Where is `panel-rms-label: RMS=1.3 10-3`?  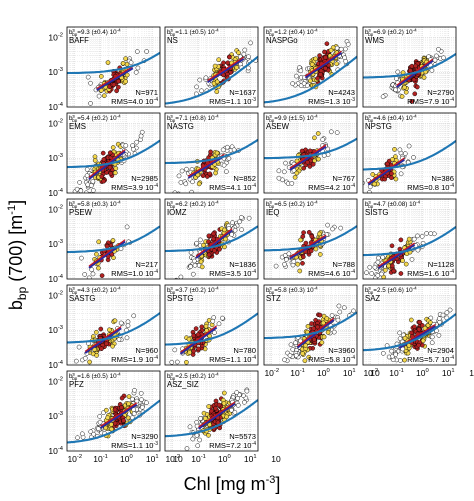 panel-rms-label: RMS=1.3 10-3 is located at coordinates (331, 101).